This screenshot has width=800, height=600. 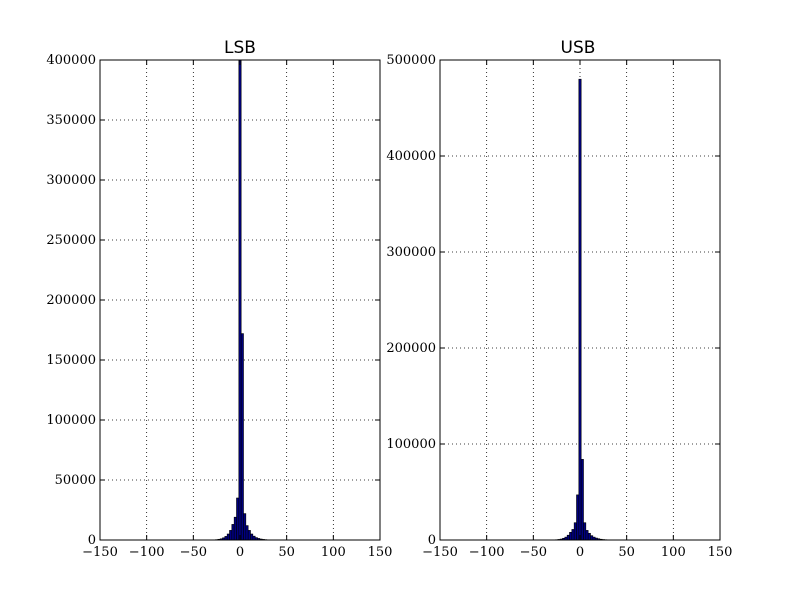 What do you see at coordinates (71, 180) in the screenshot?
I see `lsb-y-tick-label: 300000` at bounding box center [71, 180].